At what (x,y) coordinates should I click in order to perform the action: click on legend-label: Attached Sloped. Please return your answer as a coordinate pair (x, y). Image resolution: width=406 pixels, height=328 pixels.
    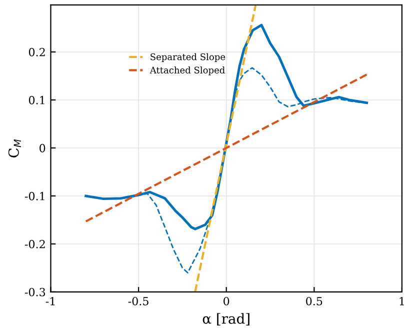
    Looking at the image, I should click on (187, 71).